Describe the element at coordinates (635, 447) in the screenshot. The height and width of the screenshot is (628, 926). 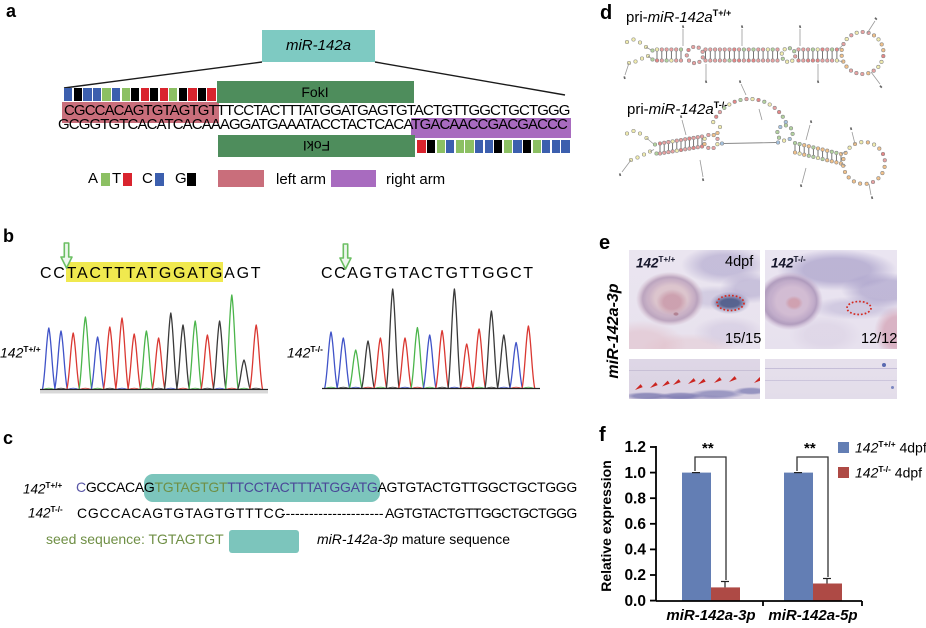
I see `svg-text: 1.2` at that location.